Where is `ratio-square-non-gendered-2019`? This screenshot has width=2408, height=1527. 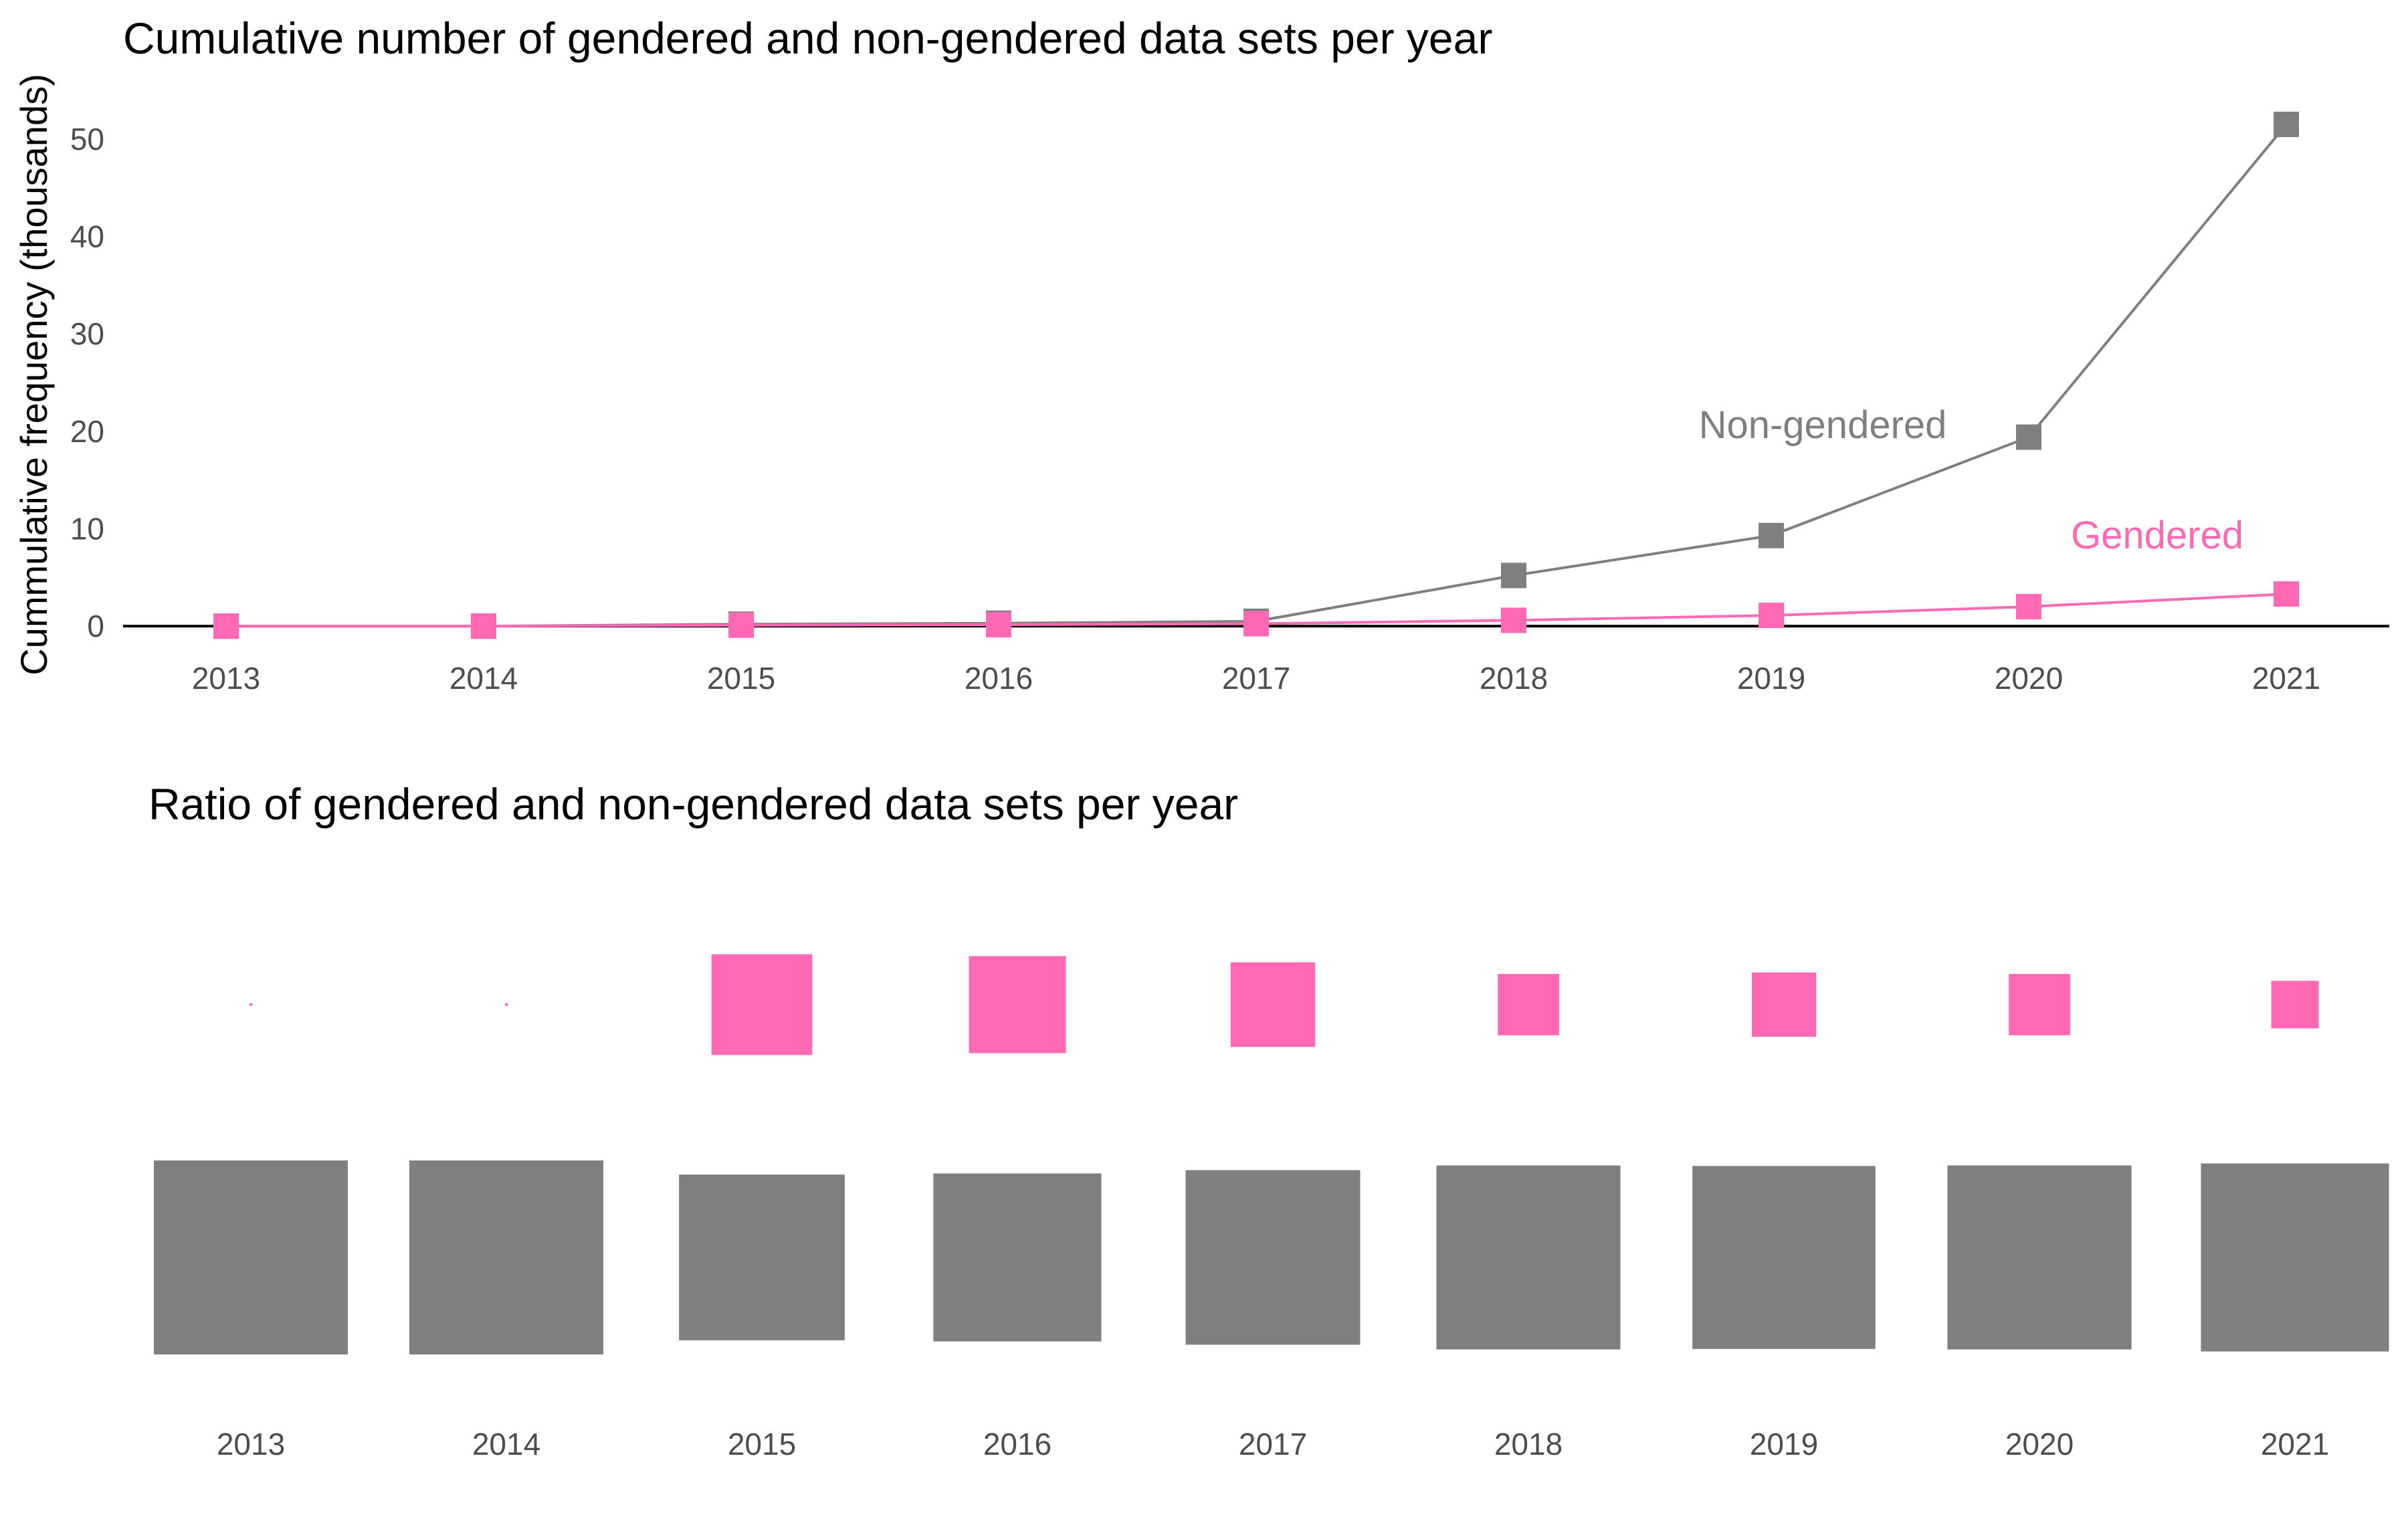 ratio-square-non-gendered-2019 is located at coordinates (1784, 1257).